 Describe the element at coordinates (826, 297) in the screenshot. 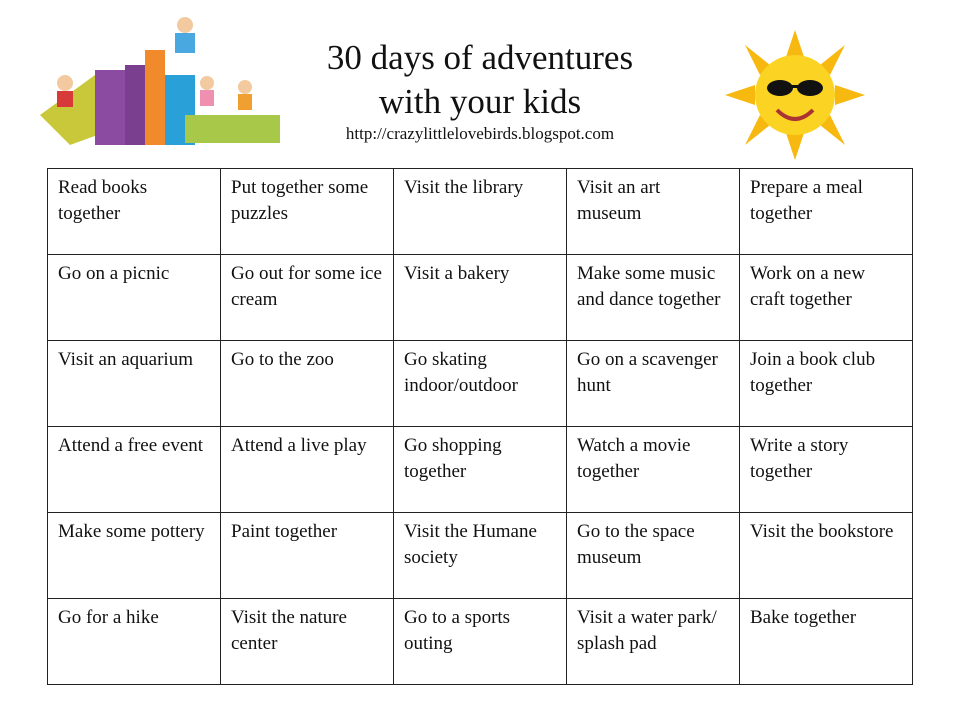

I see `activity-cell: Work on a new craft together` at that location.